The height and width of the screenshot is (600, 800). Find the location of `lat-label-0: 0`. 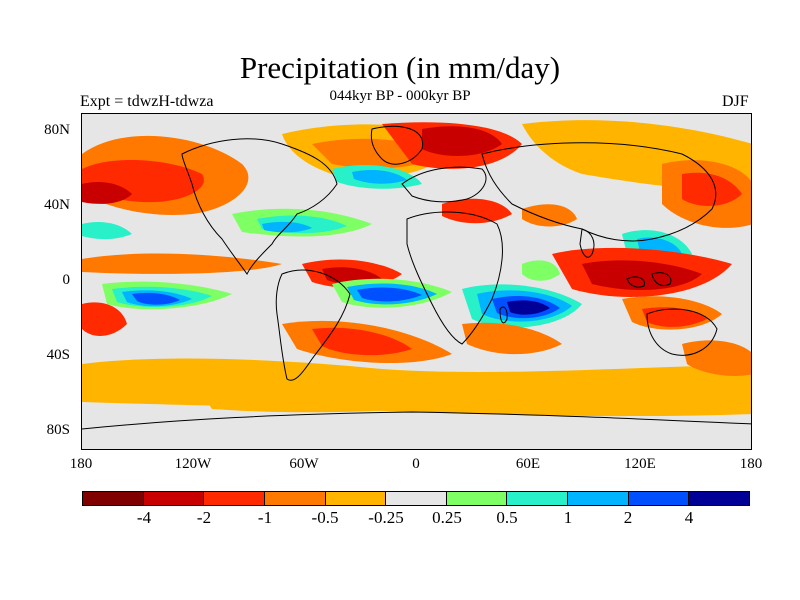

lat-label-0: 0 is located at coordinates (66, 280).